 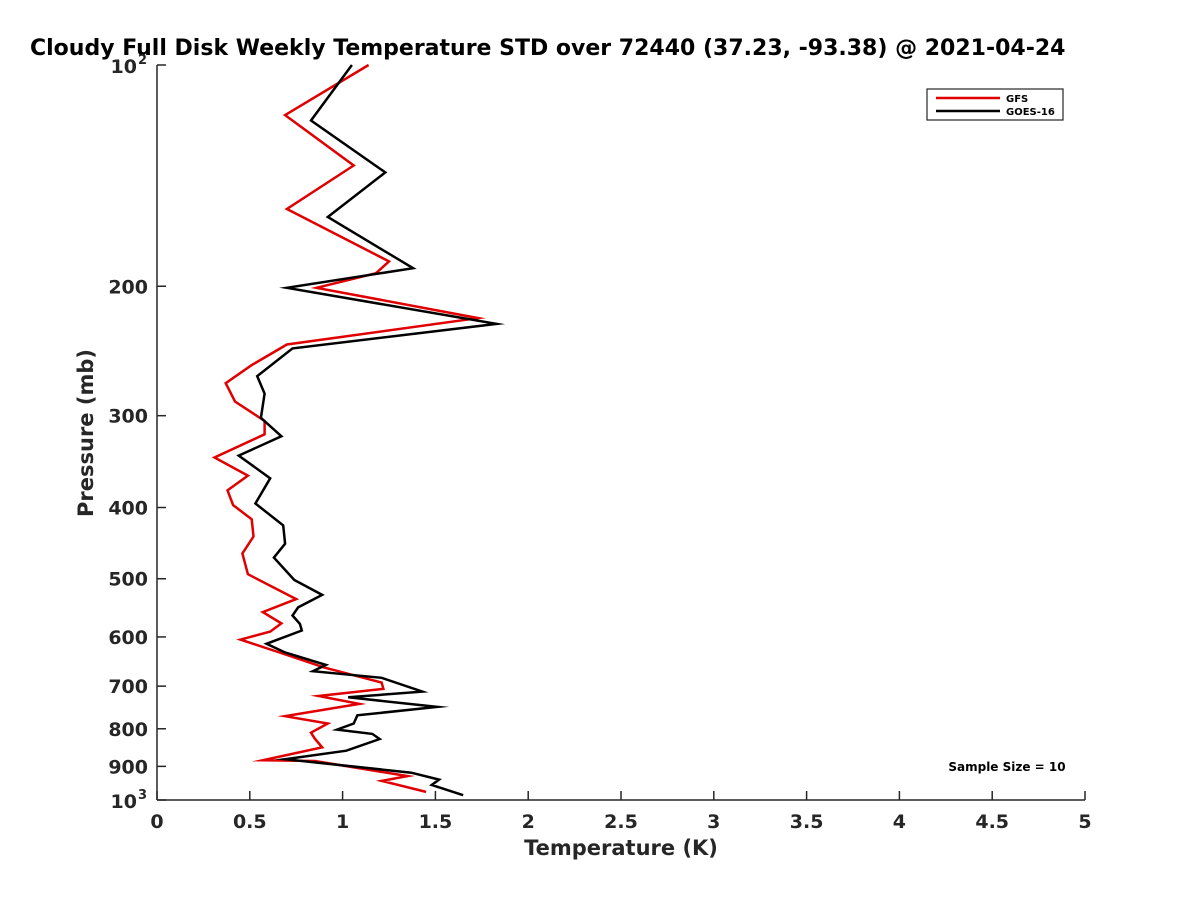 I want to click on y-tick-label: 400, so click(x=128, y=509).